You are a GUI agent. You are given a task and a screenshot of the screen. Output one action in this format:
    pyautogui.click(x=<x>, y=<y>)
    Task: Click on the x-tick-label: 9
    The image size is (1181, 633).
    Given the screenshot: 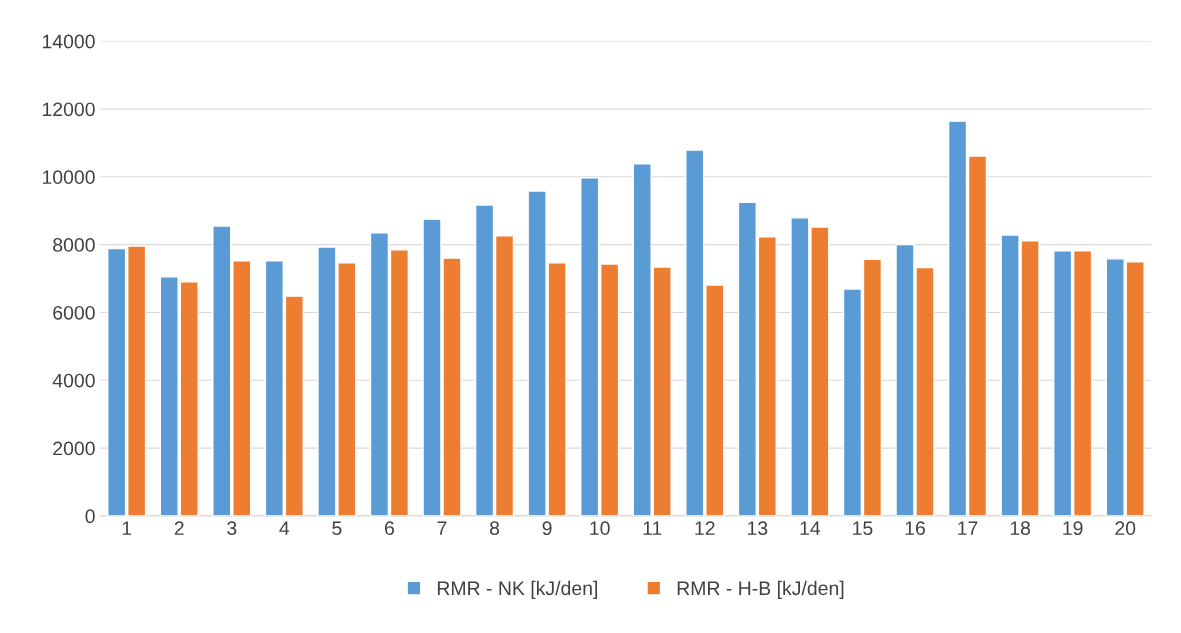 What is the action you would take?
    pyautogui.click(x=547, y=528)
    